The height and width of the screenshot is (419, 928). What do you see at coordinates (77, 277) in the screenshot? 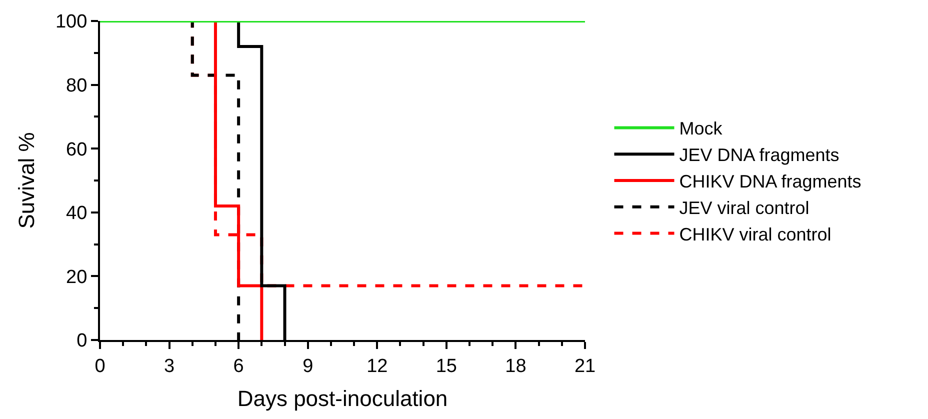
I see `y-tick-label: 20` at bounding box center [77, 277].